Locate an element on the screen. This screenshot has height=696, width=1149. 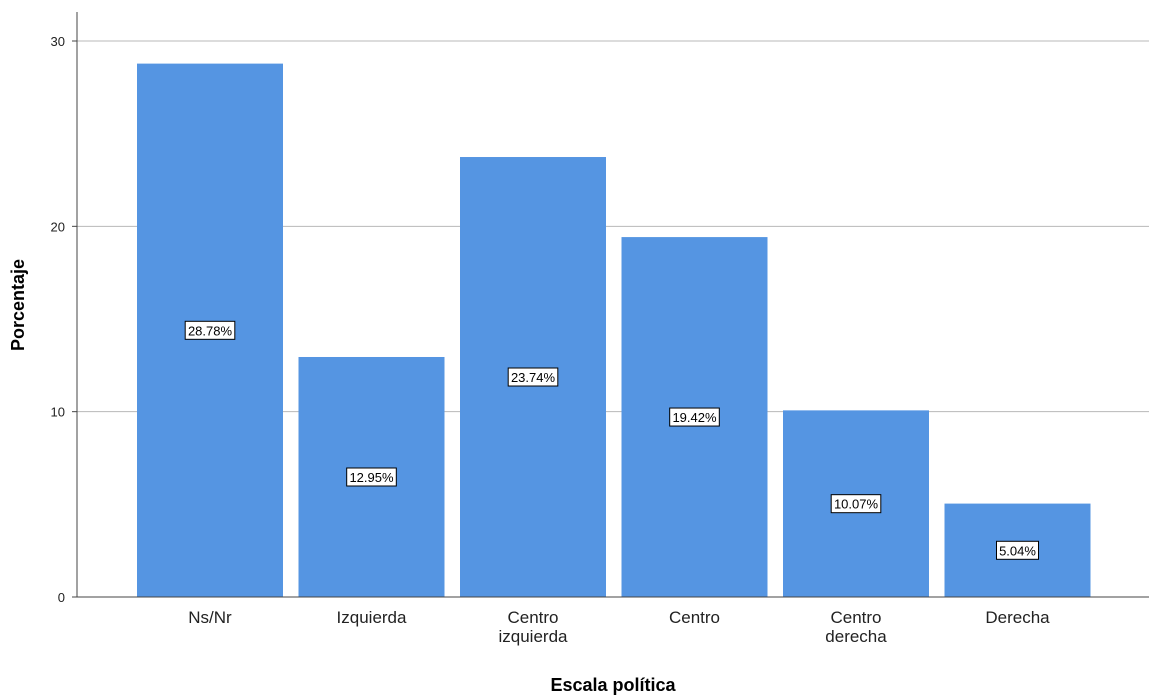
data-label: 10.07% is located at coordinates (856, 504).